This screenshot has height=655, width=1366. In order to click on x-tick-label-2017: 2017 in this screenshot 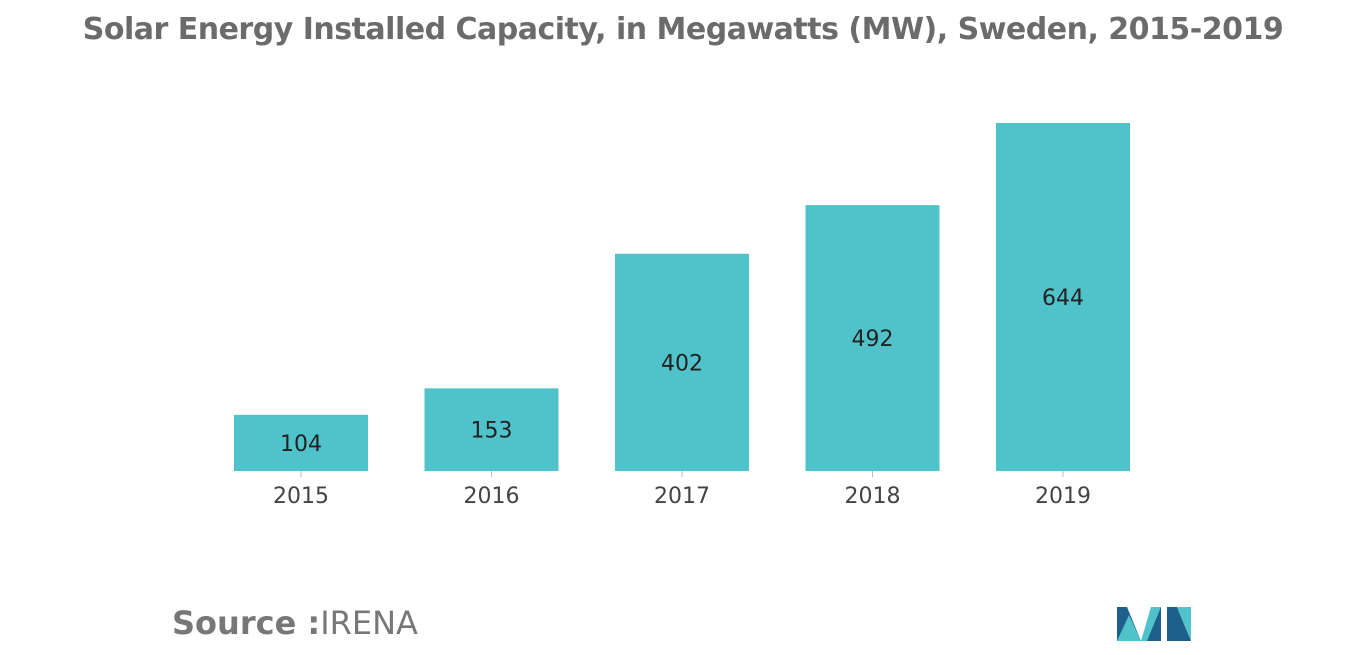, I will do `click(682, 496)`.